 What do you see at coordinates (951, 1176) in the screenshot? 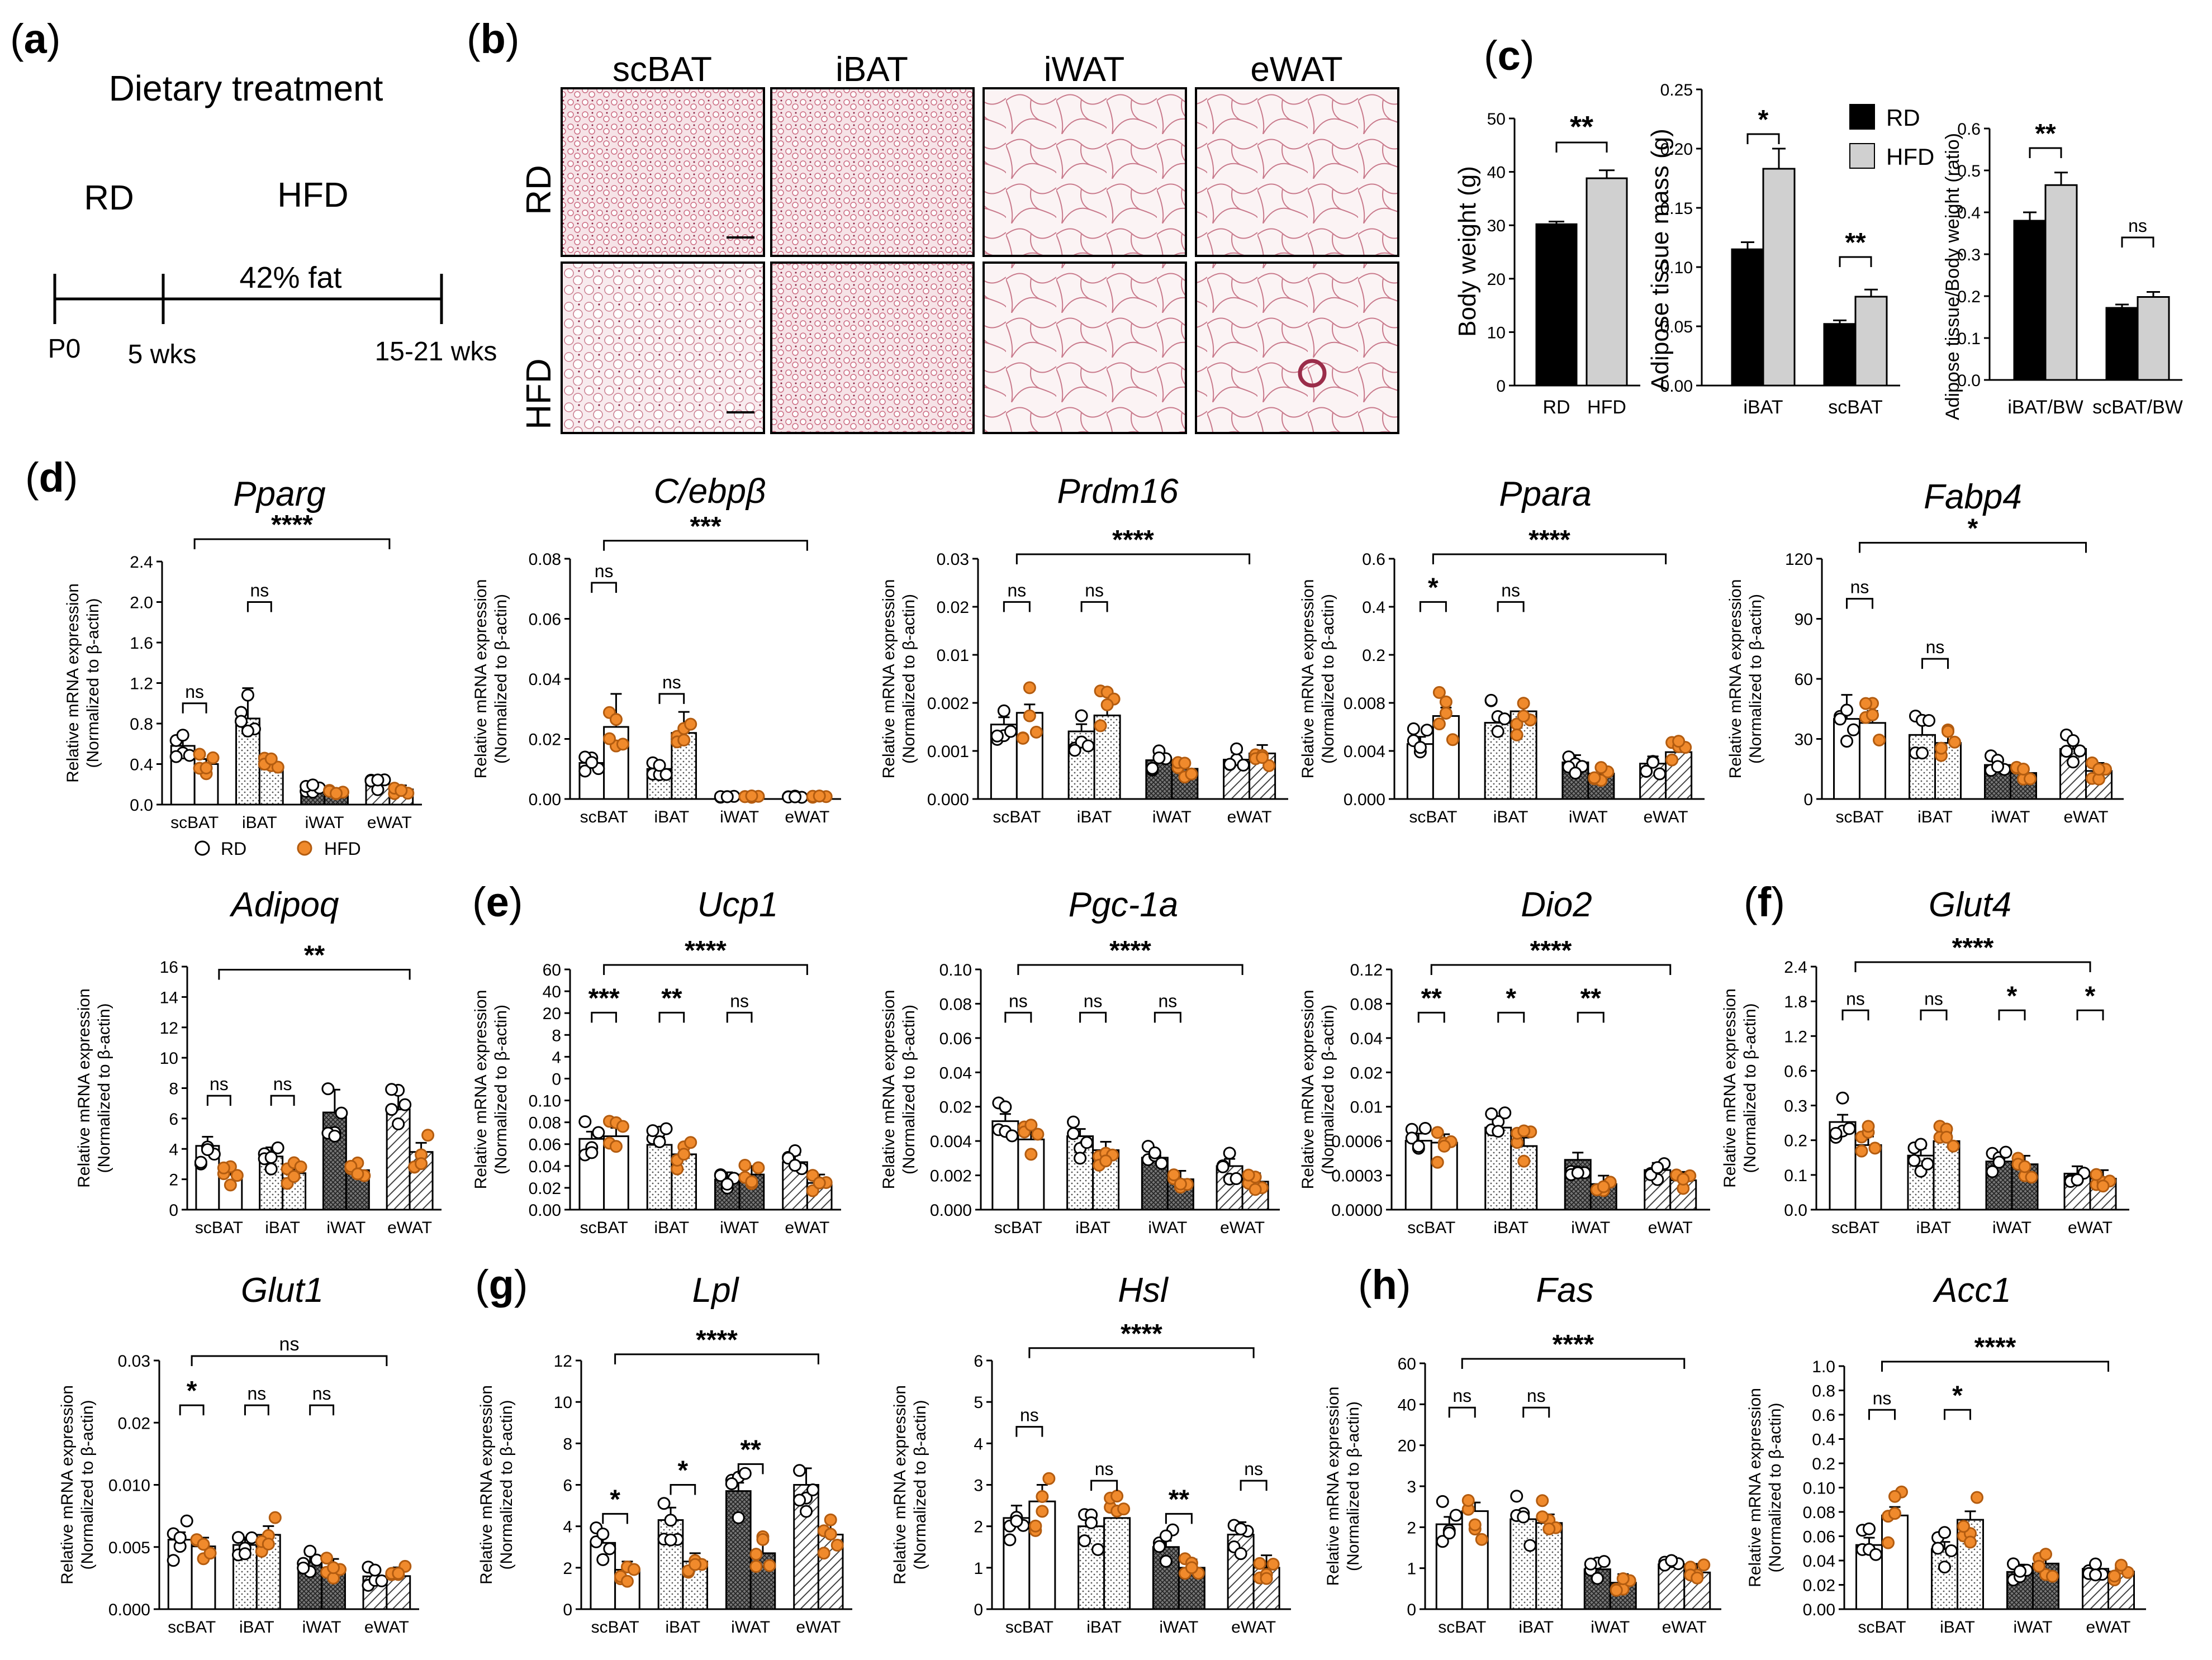
I see `pgc1a-y-tick-label: 0.002` at bounding box center [951, 1176].